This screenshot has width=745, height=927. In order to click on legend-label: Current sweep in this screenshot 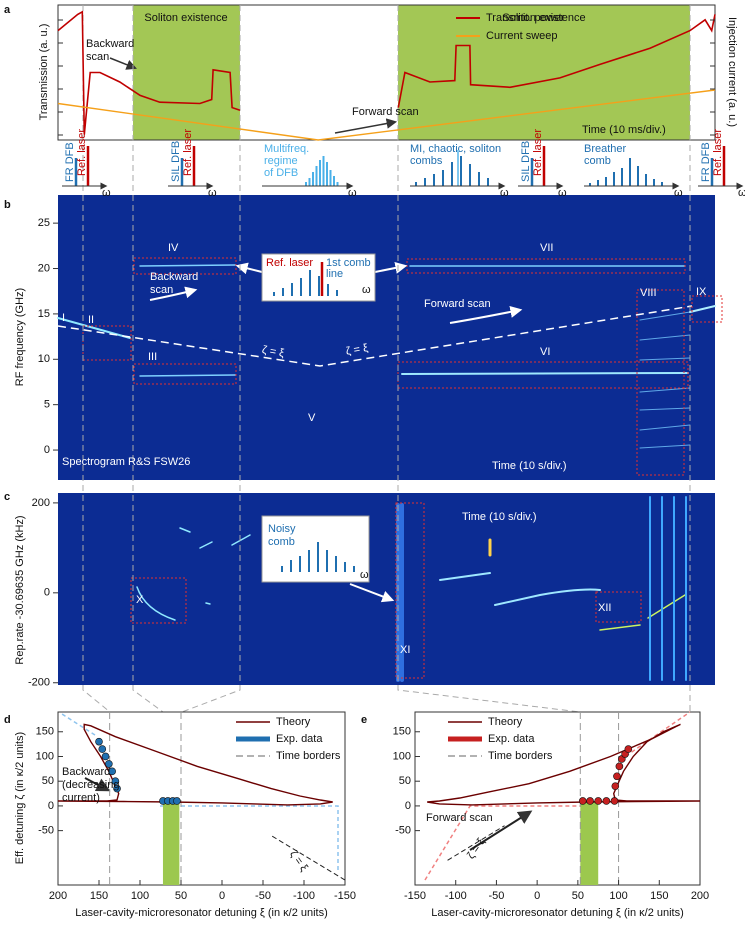, I will do `click(522, 36)`.